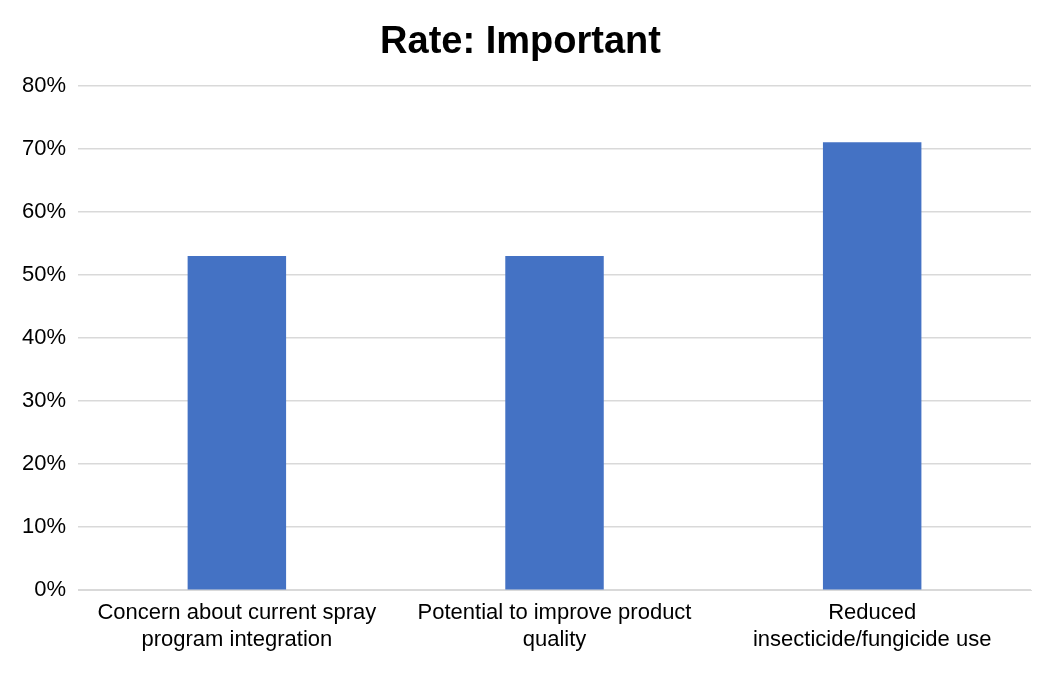 This screenshot has height=673, width=1051. I want to click on y-tick-label: 80%, so click(44, 84).